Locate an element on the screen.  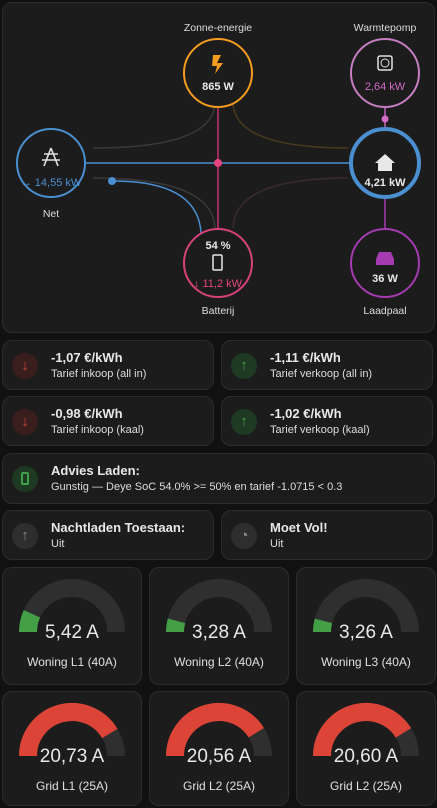
node-label: Warmtepomp is located at coordinates (385, 28).